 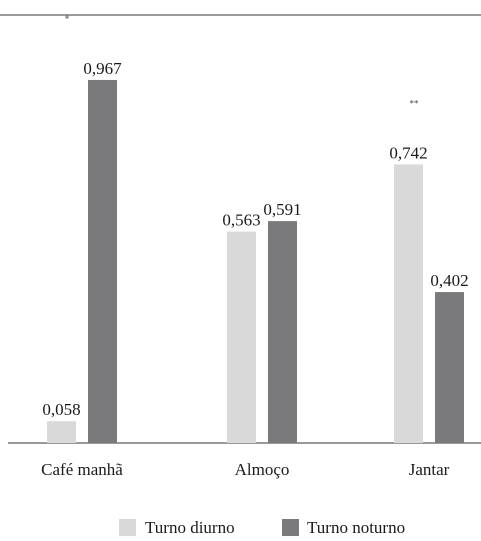 What do you see at coordinates (415, 103) in the screenshot?
I see `significance-mark: **` at bounding box center [415, 103].